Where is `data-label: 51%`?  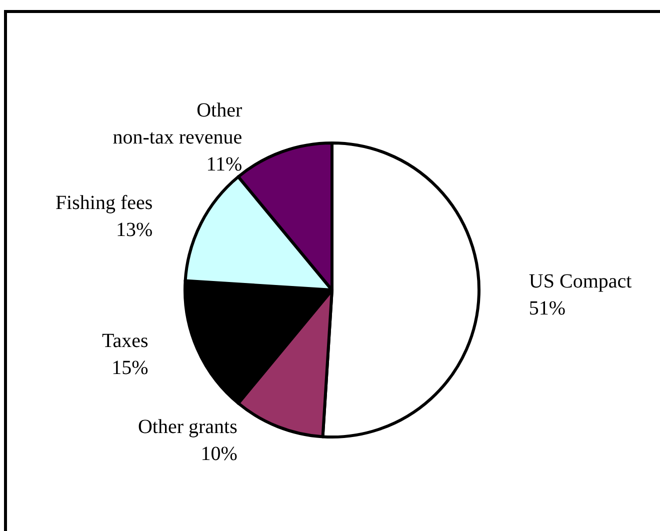 data-label: 51% is located at coordinates (547, 309).